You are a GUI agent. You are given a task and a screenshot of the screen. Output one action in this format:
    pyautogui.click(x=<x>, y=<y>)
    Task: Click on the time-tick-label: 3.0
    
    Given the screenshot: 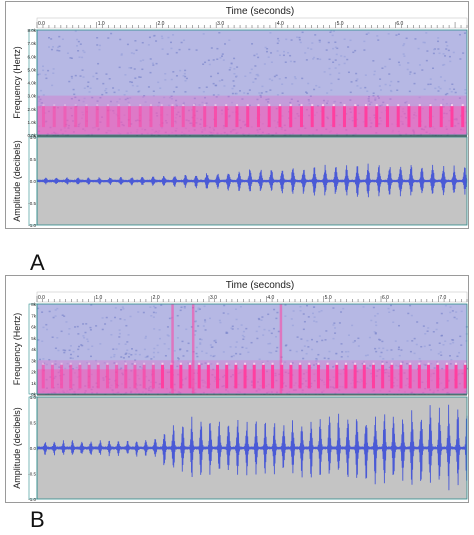 What is the action you would take?
    pyautogui.click(x=213, y=298)
    